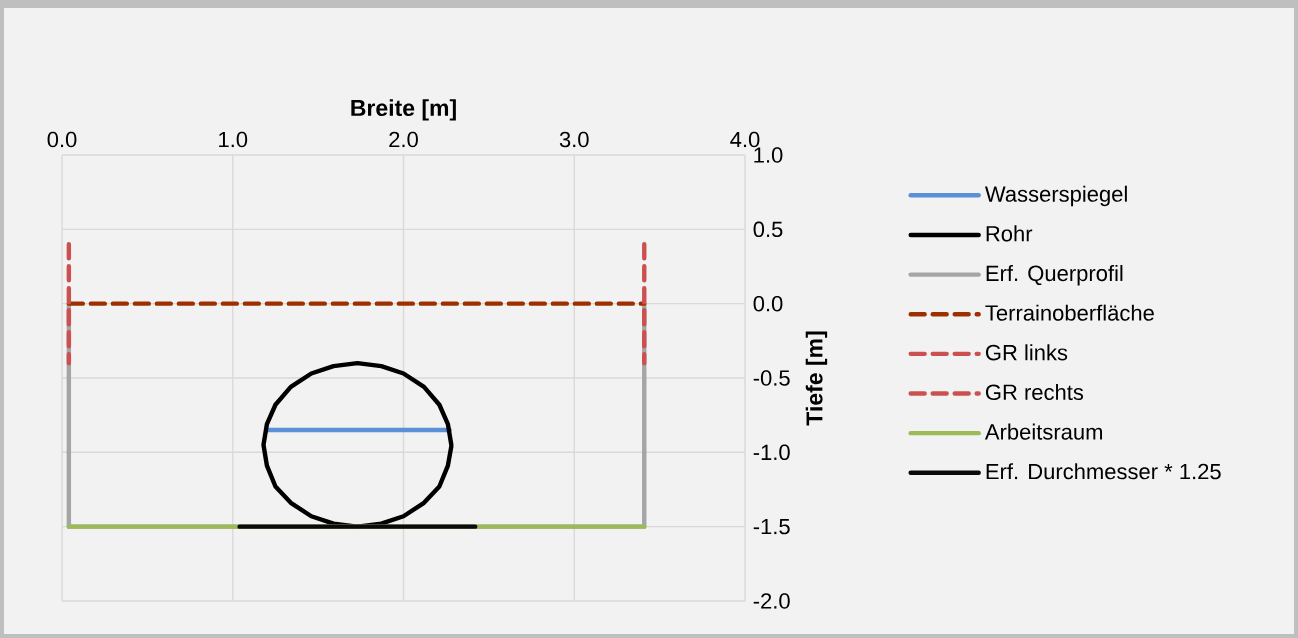  What do you see at coordinates (816, 378) in the screenshot?
I see `y-axis-title: Tiefe [m]` at bounding box center [816, 378].